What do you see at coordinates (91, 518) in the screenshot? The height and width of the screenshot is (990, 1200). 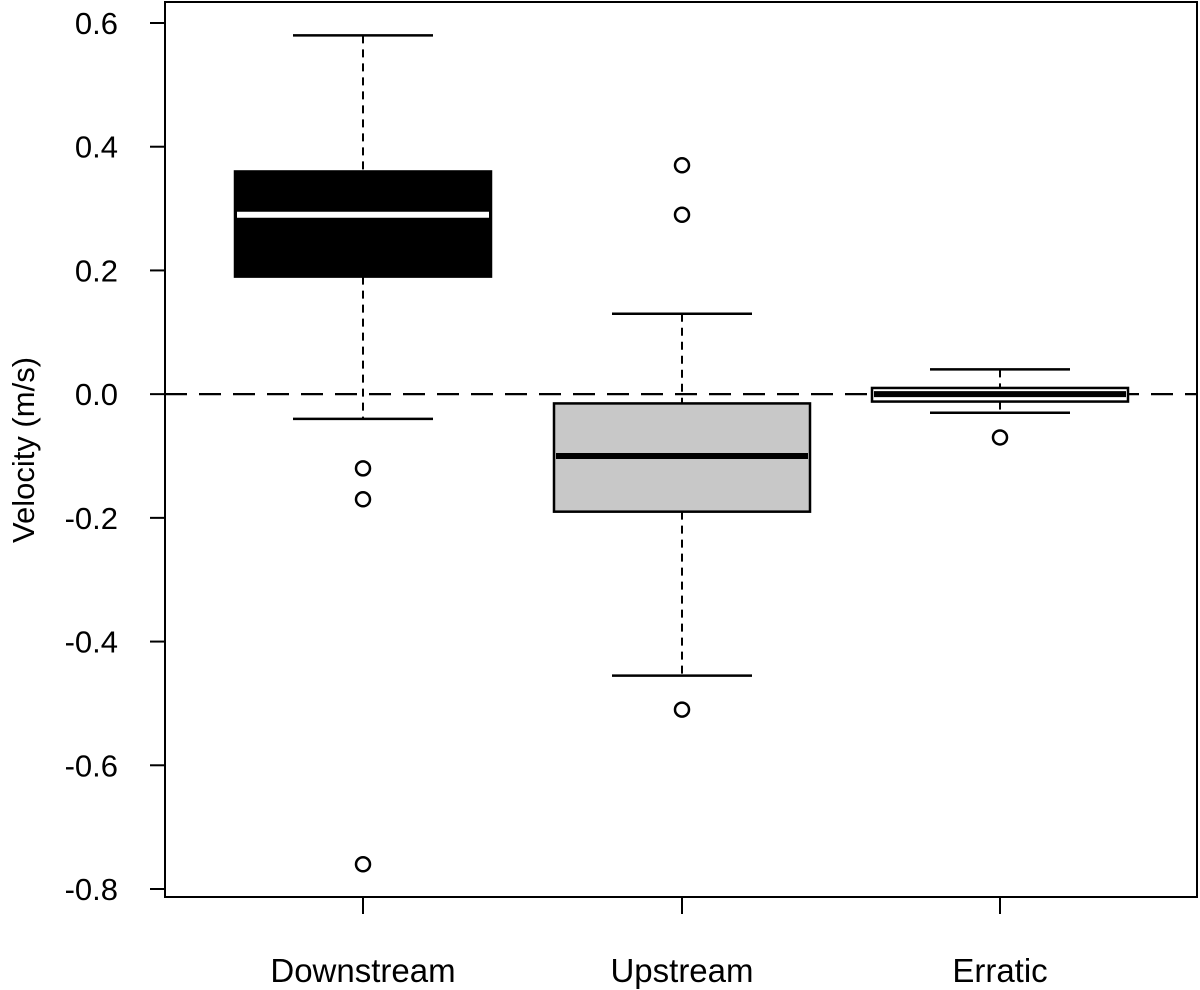 I see `y-tick-label: -0.2` at bounding box center [91, 518].